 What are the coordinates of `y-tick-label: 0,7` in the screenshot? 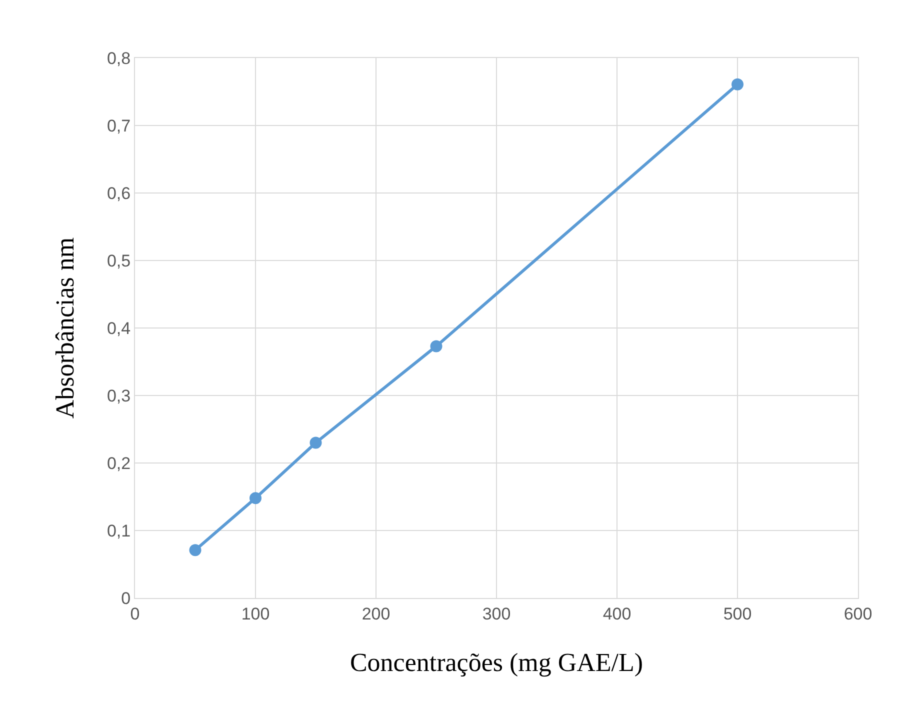 It's located at (118, 126).